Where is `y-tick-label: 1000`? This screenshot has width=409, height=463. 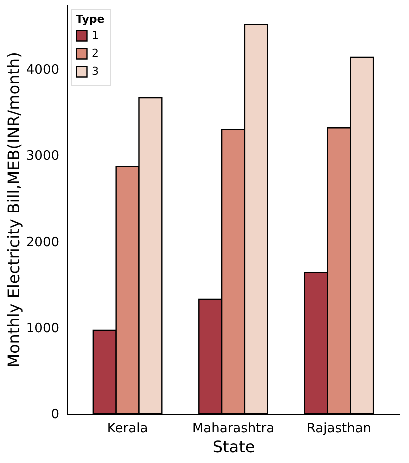 y-tick-label: 1000 is located at coordinates (43, 328).